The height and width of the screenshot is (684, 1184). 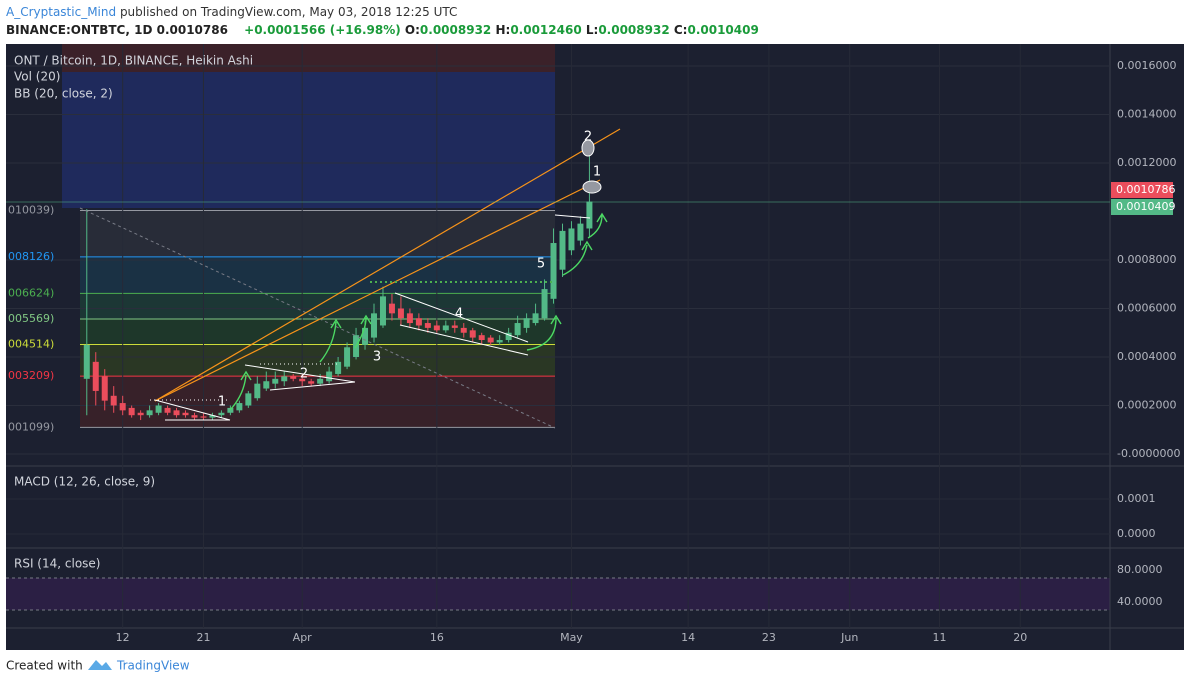 What do you see at coordinates (61, 12) in the screenshot?
I see `author: A_Cryptastic_Mind` at bounding box center [61, 12].